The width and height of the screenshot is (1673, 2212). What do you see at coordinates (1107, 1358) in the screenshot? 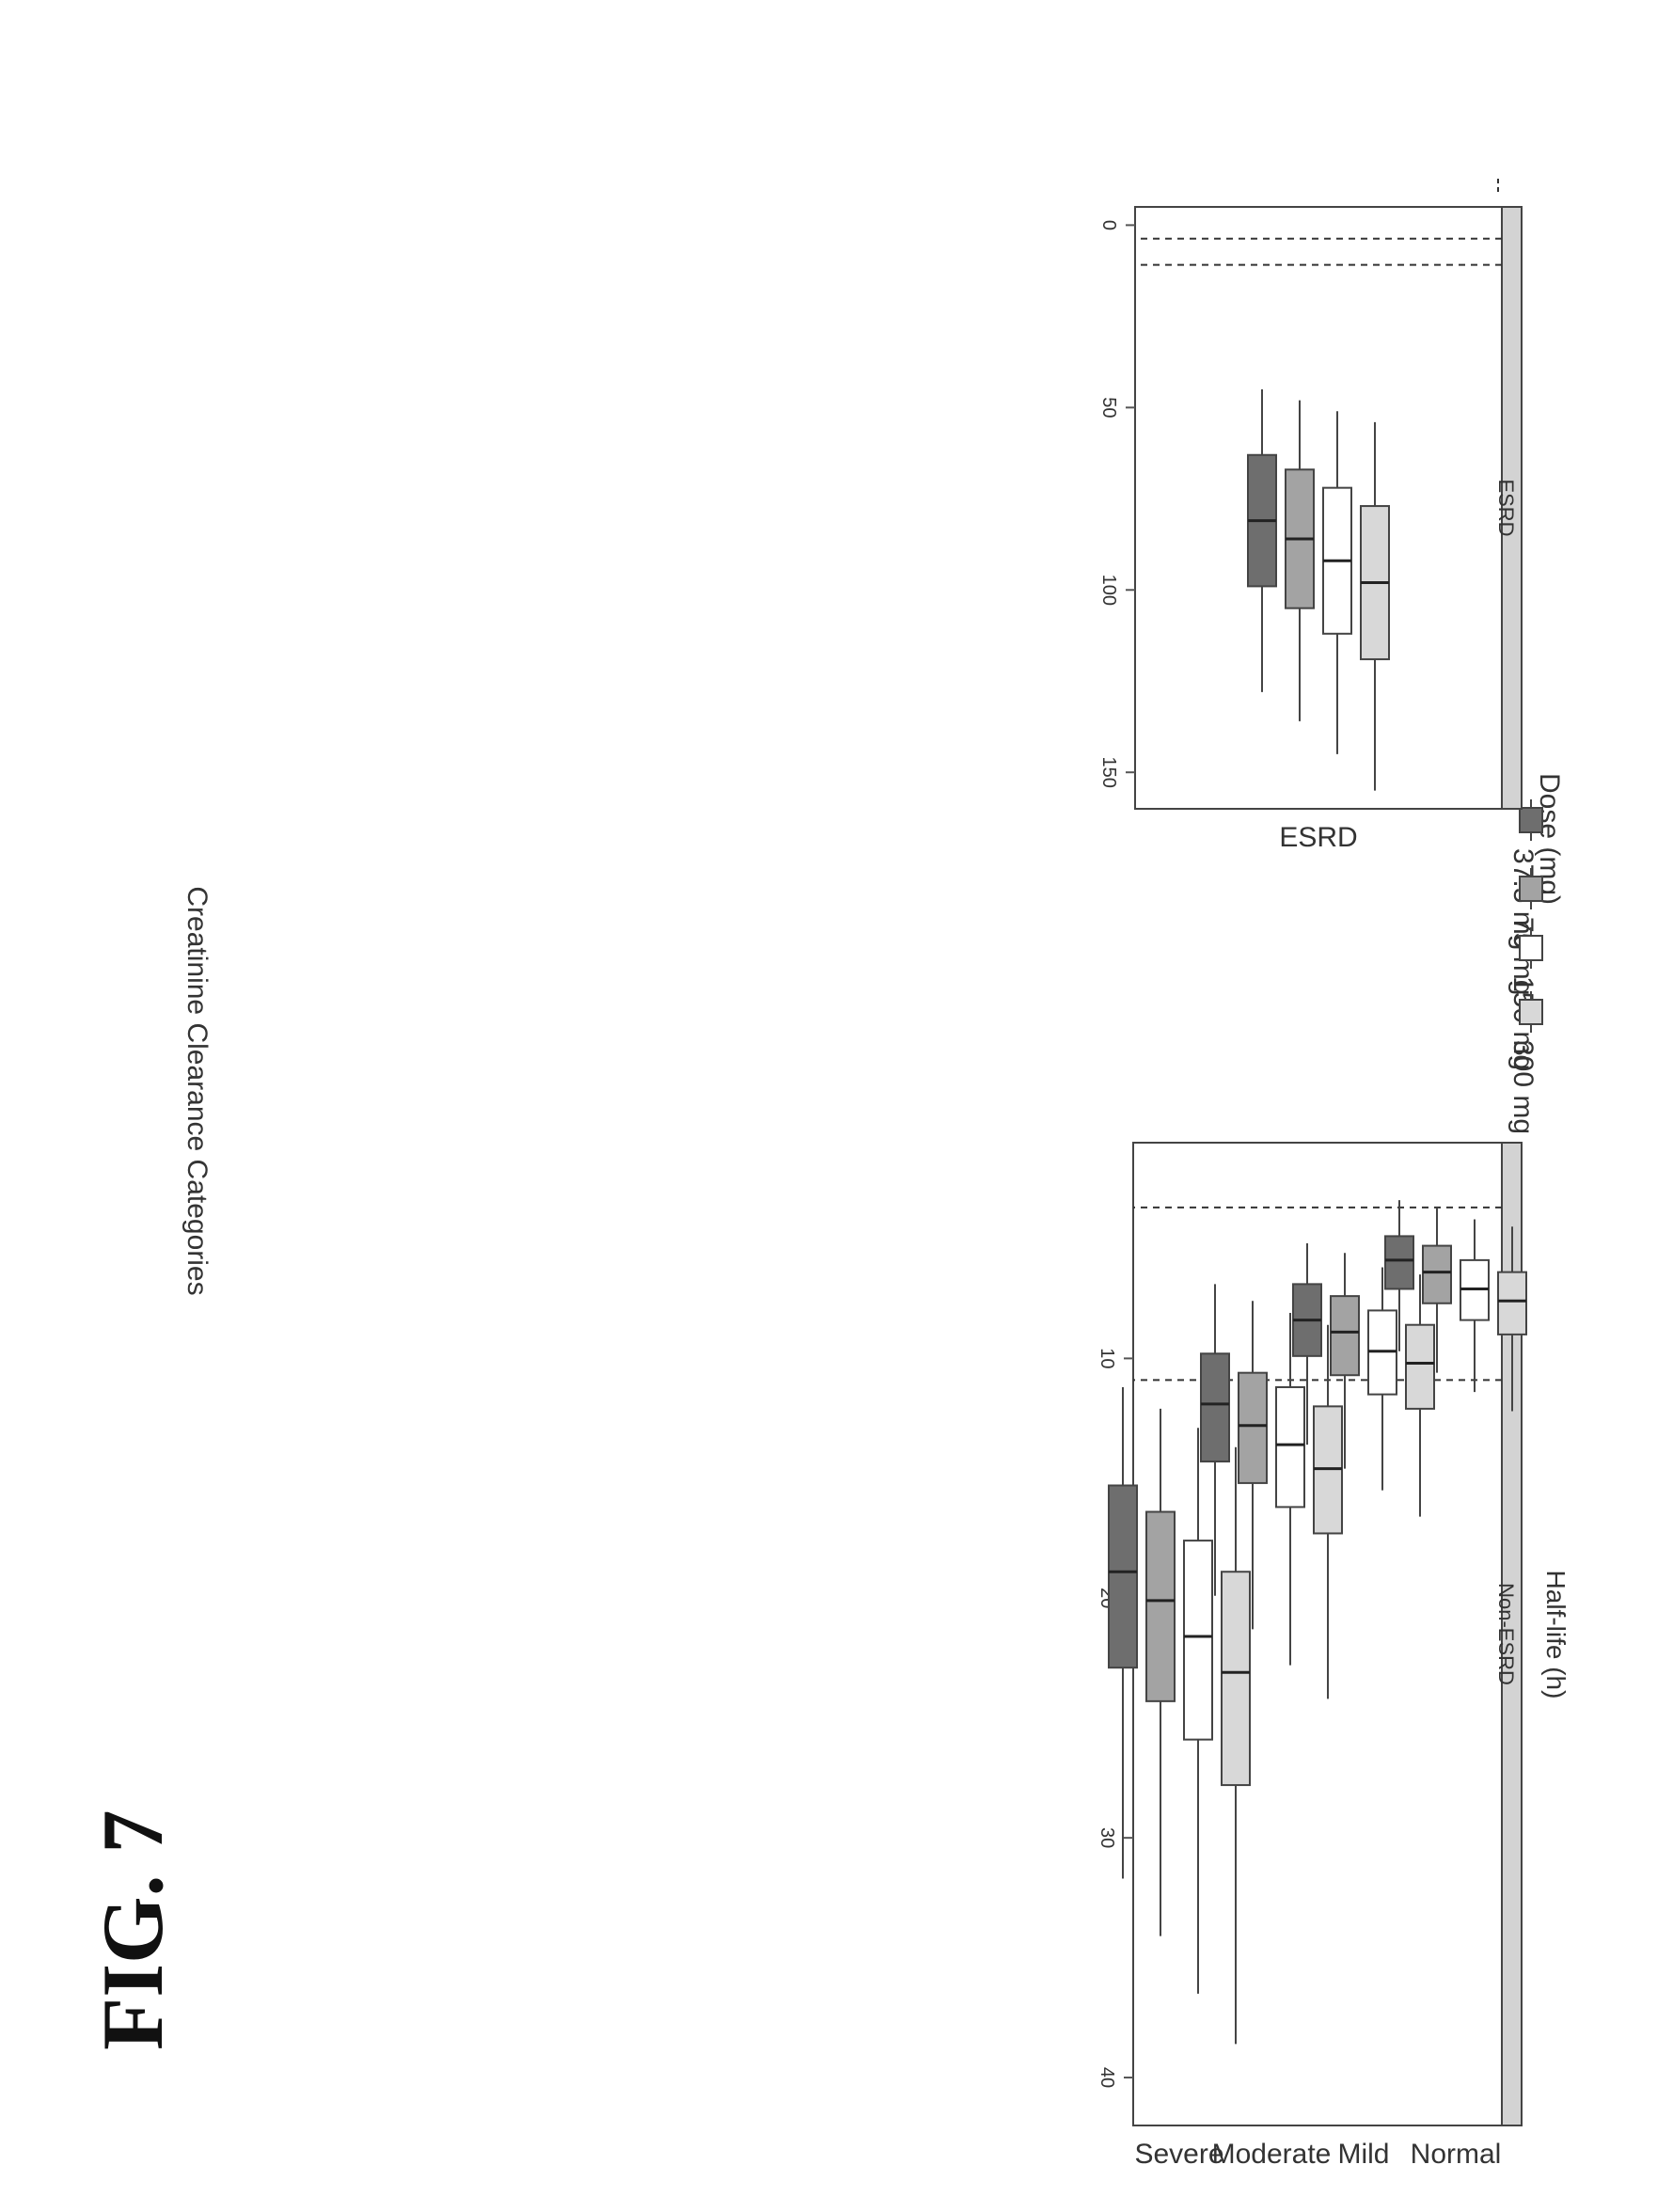
I see `value-tick-label: 10` at bounding box center [1107, 1358].